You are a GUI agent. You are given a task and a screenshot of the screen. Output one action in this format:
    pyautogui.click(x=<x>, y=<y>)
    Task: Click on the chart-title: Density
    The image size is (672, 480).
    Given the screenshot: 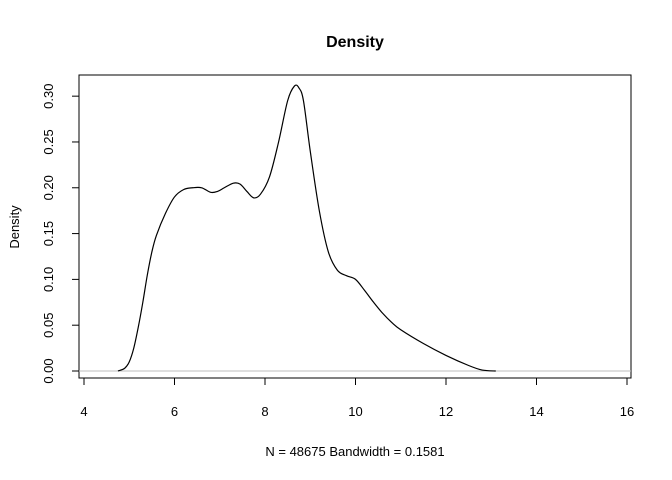 What is the action you would take?
    pyautogui.click(x=355, y=42)
    